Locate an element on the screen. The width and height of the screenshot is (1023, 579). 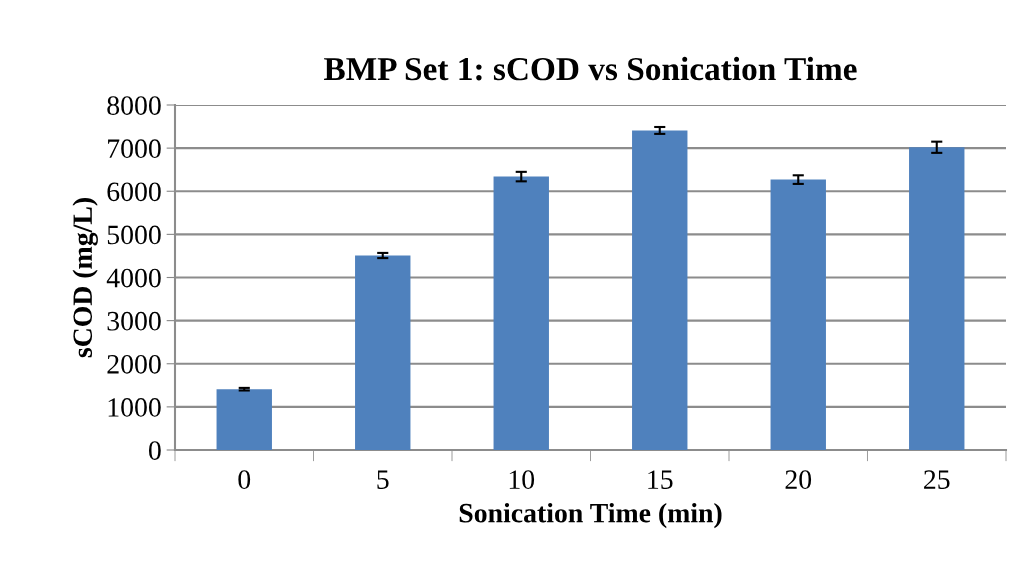
x-tick-label: 5 is located at coordinates (383, 479).